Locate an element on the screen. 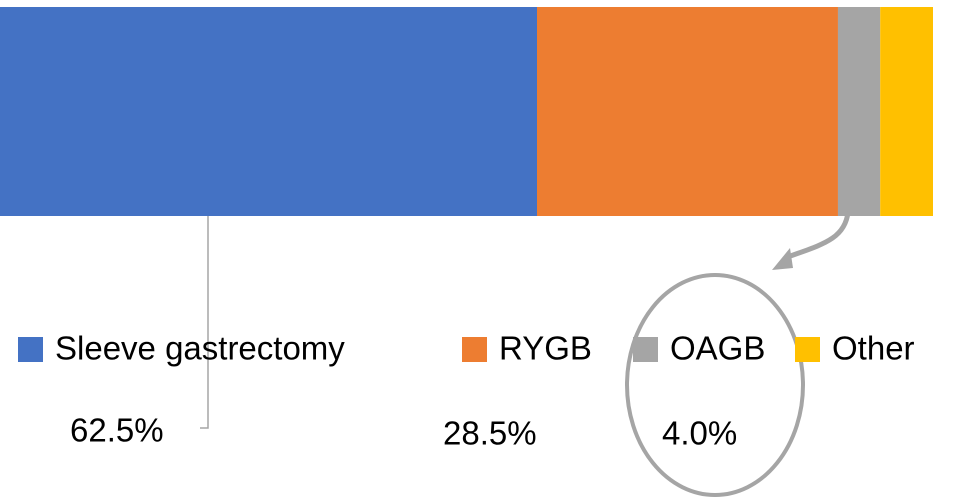 This screenshot has height=501, width=972. callout-arrow is located at coordinates (817, 236).